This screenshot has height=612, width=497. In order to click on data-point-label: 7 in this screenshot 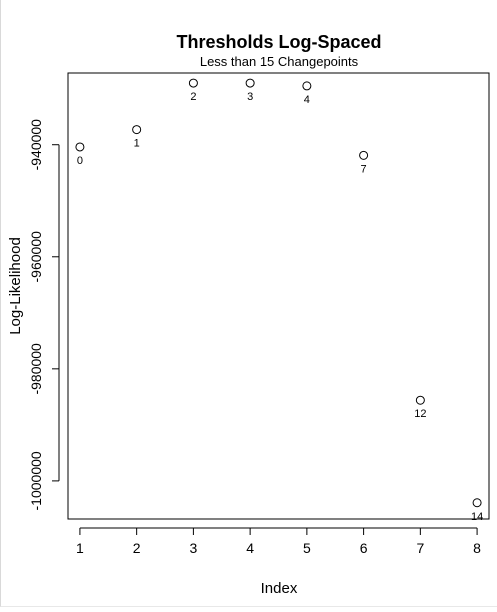, I will do `click(364, 169)`.